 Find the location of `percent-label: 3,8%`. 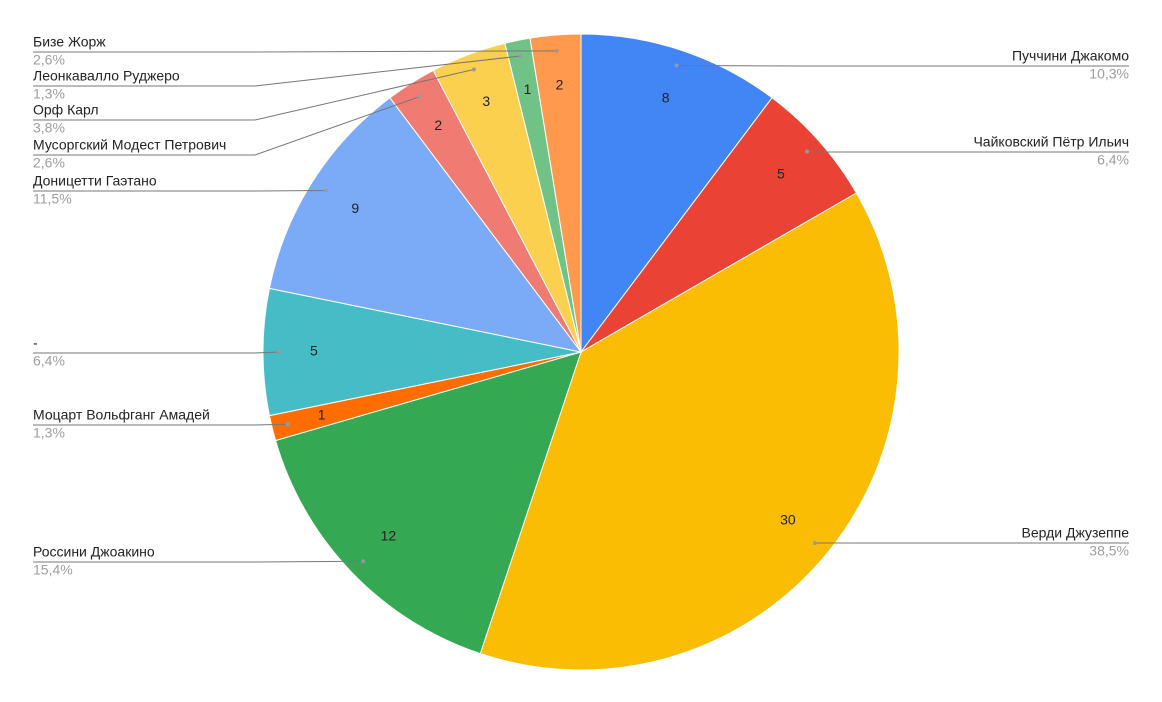

percent-label: 3,8% is located at coordinates (49, 128).